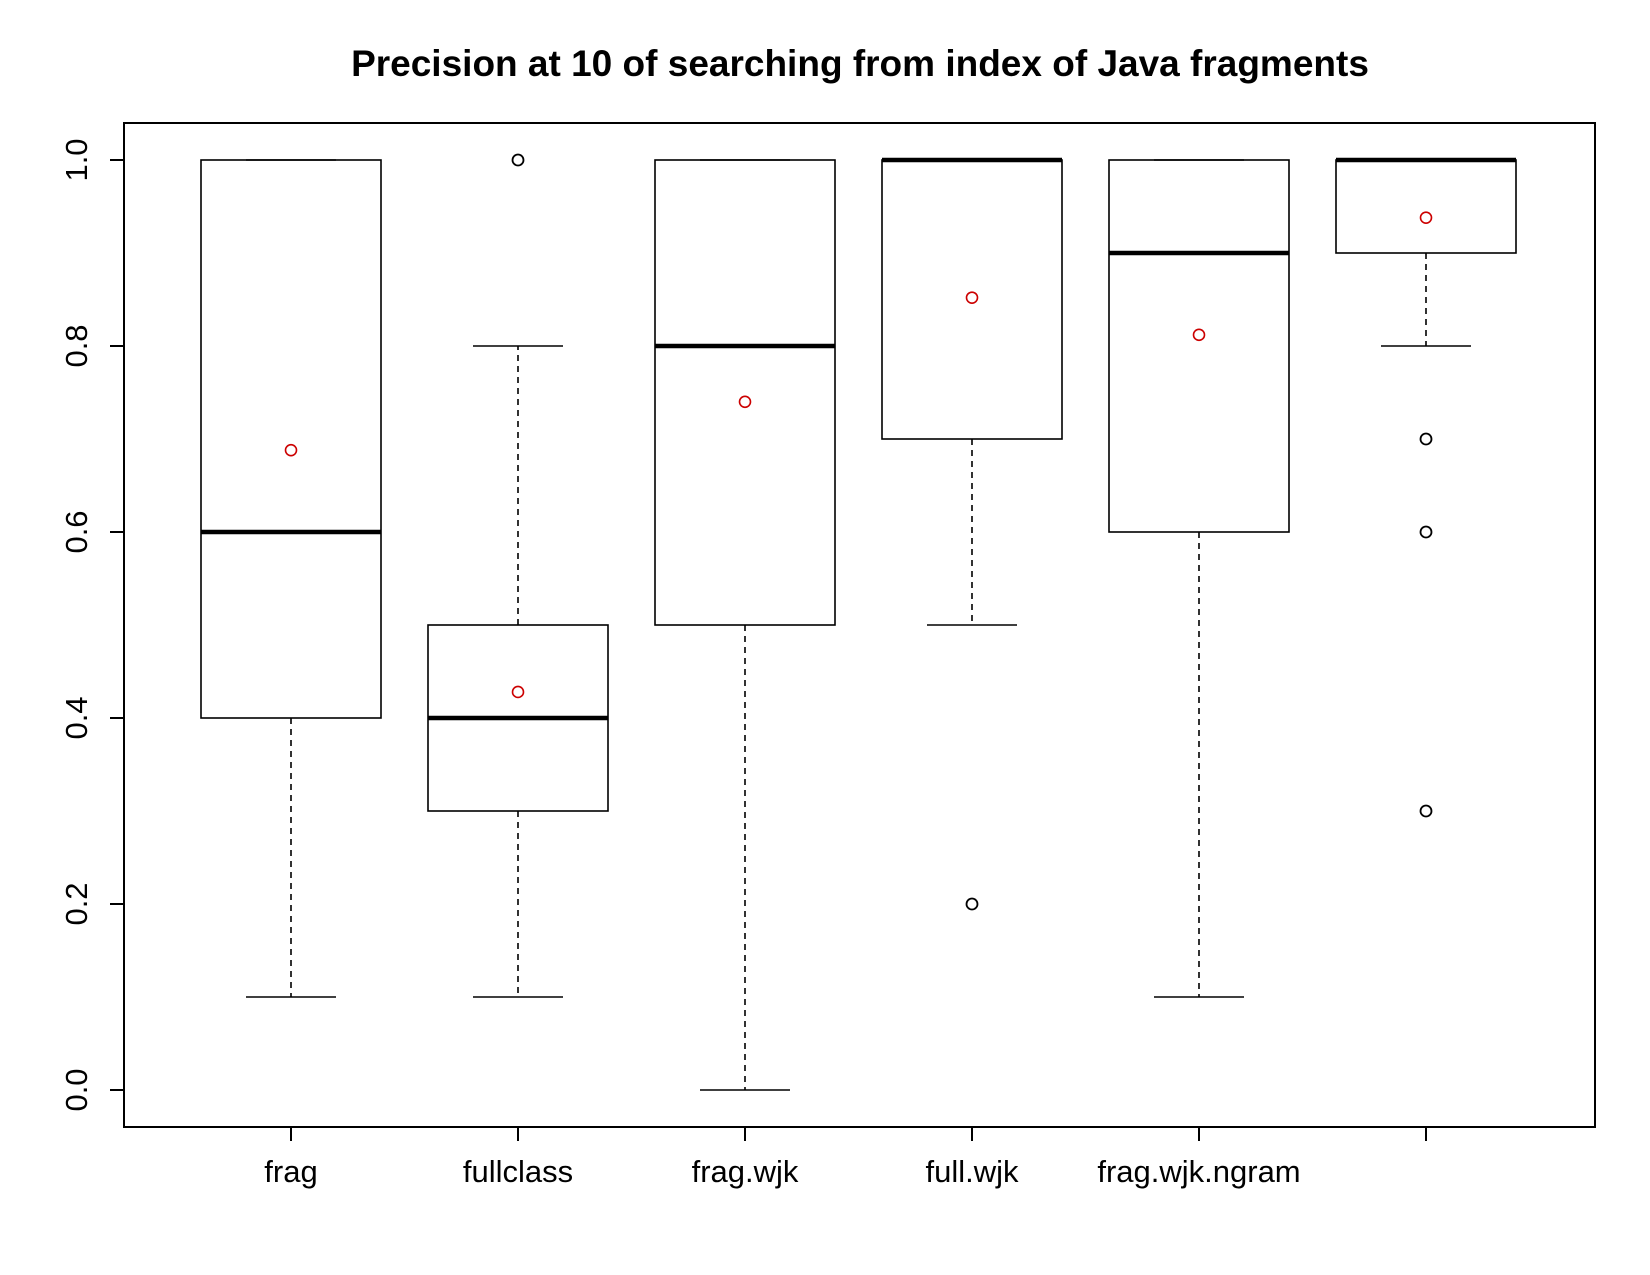  Describe the element at coordinates (290, 1171) in the screenshot. I see `x-tick-label: frag` at that location.